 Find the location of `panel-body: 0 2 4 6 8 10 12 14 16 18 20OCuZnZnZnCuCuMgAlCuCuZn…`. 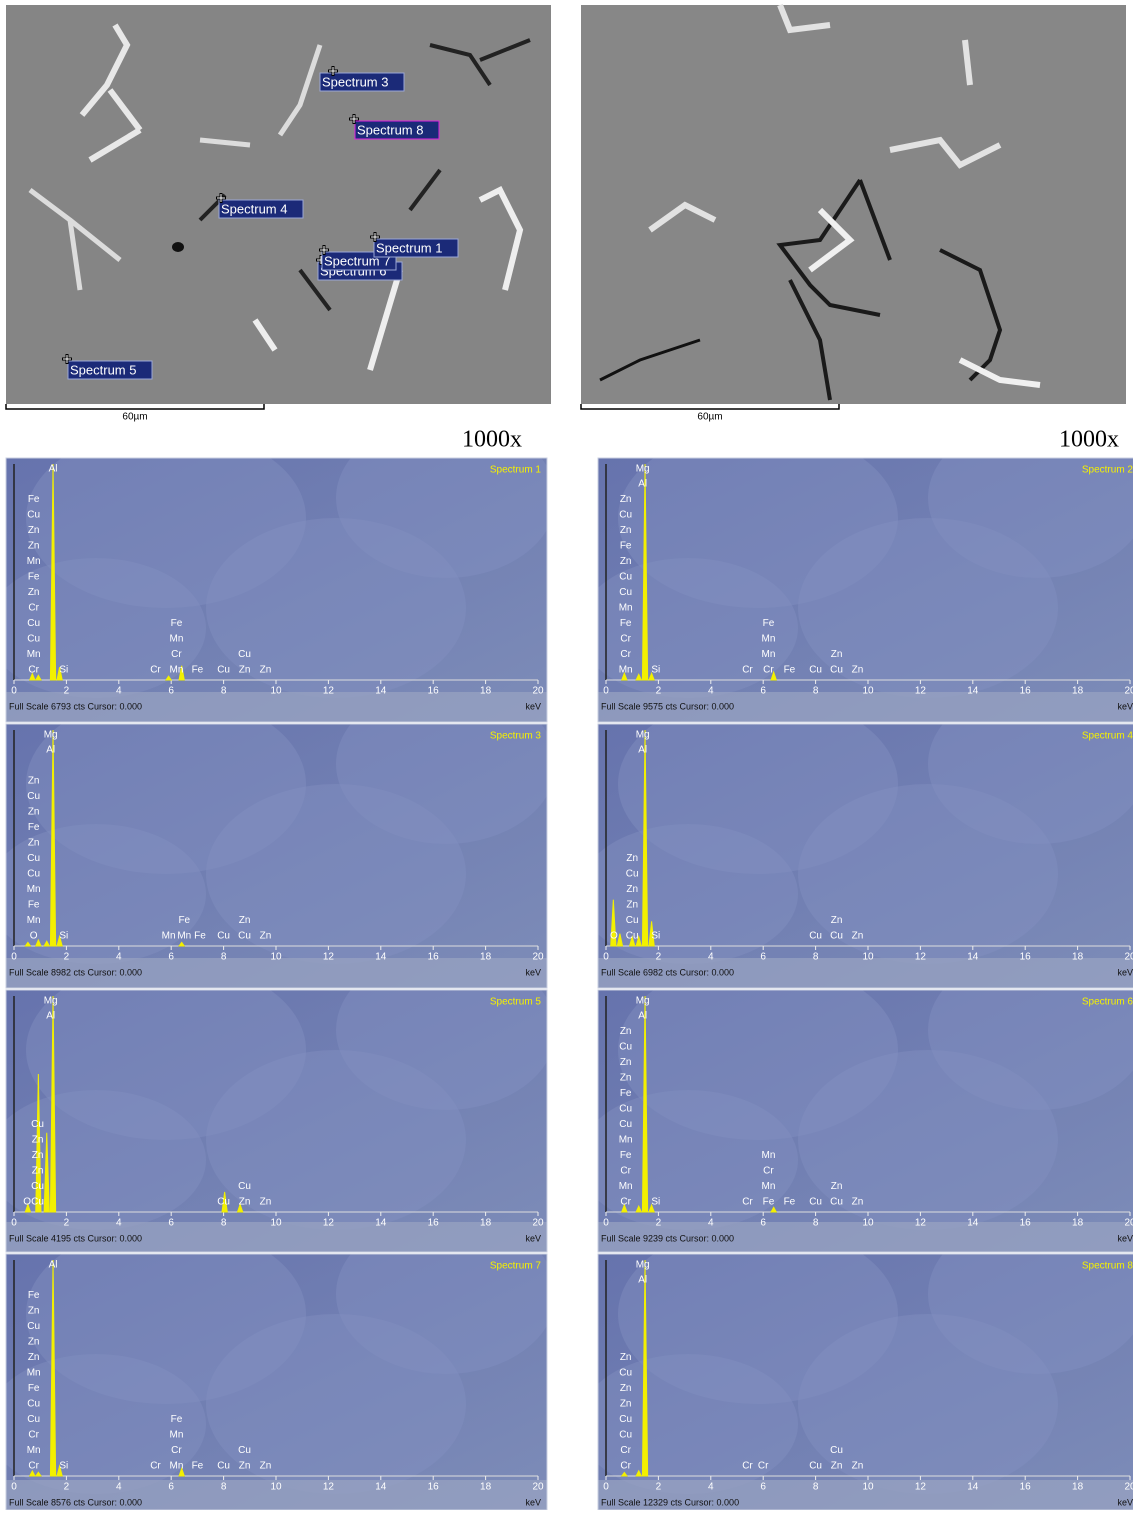

panel-body: 0 2 4 6 8 10 12 14 16 18 20OCuZnZnZnCuCuMgAlCuCuZn… is located at coordinates (276, 1121).